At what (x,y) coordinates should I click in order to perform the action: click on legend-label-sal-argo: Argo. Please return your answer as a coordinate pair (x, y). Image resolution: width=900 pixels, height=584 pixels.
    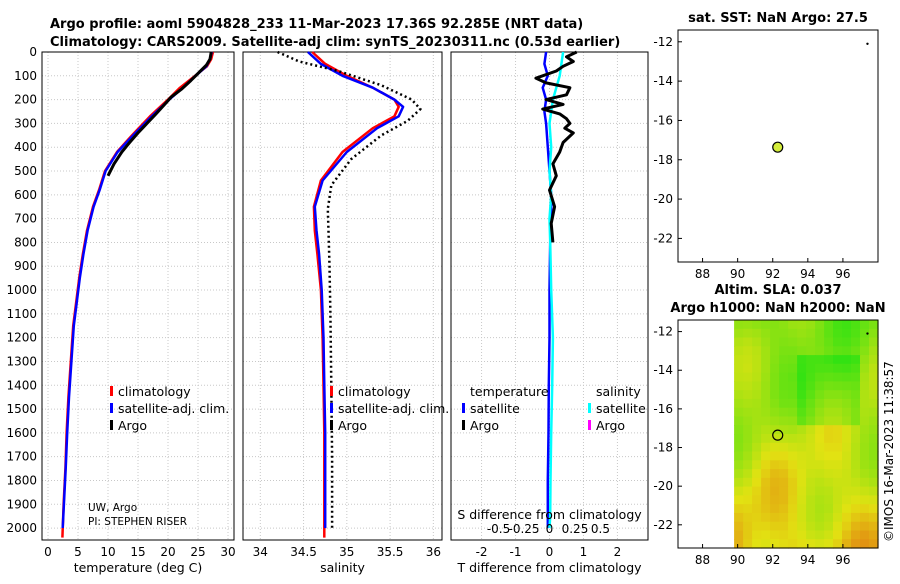
    Looking at the image, I should click on (610, 425).